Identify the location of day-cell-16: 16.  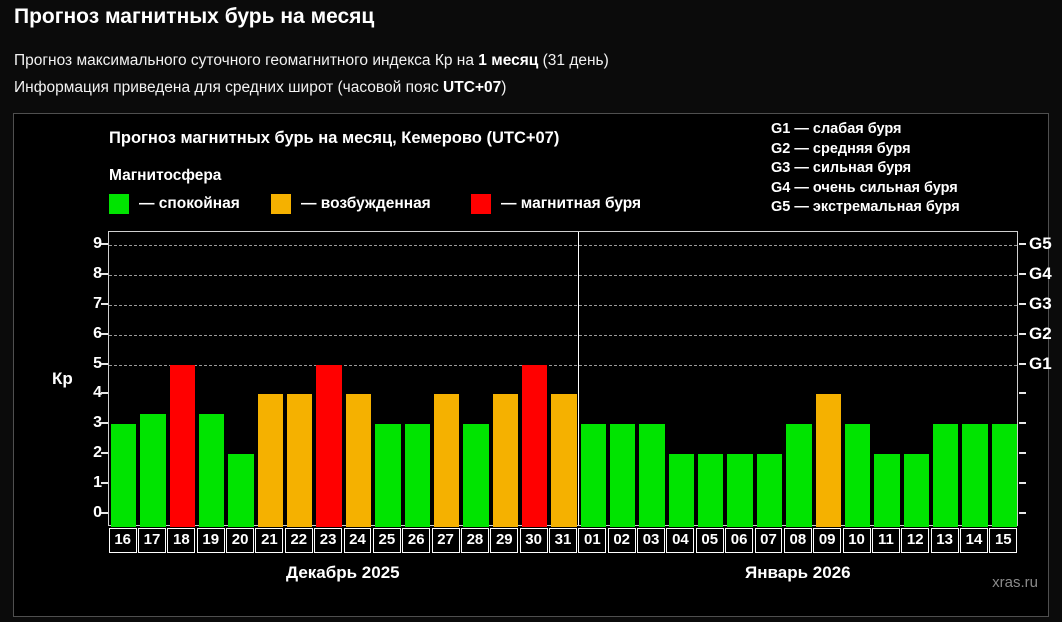
(122, 540).